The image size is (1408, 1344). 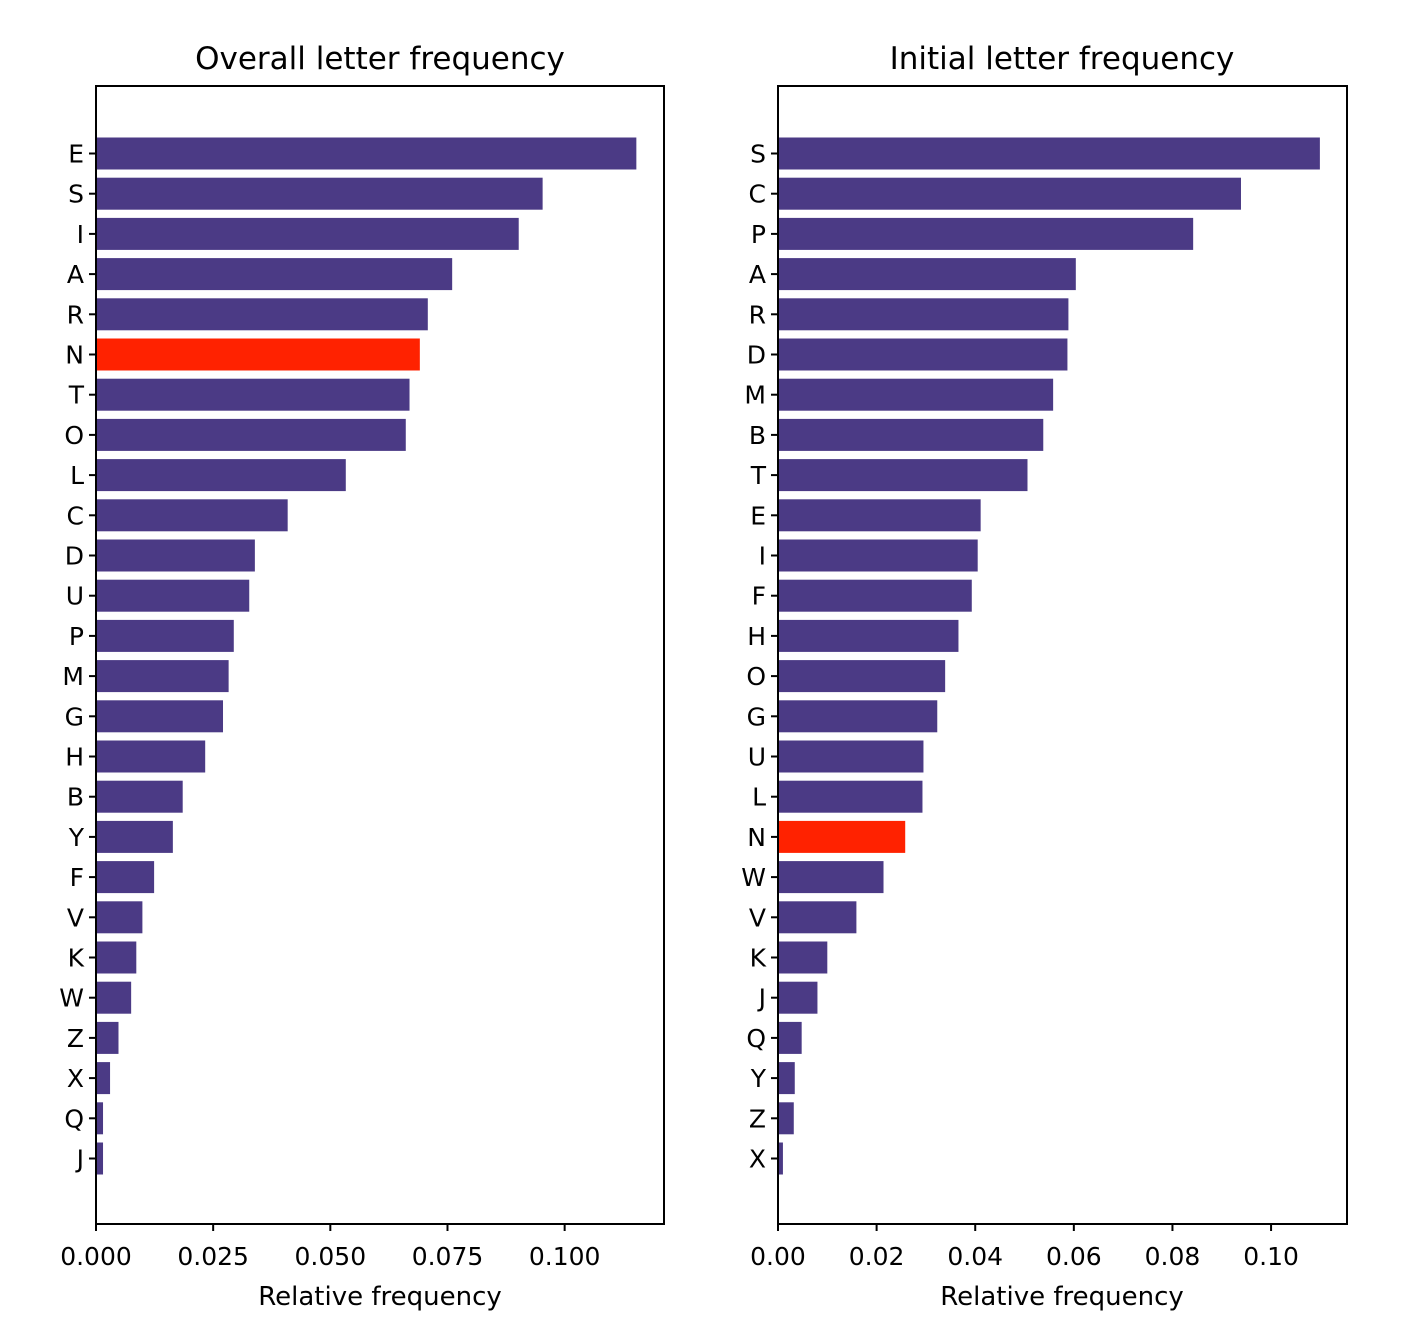 What do you see at coordinates (77, 475) in the screenshot?
I see `y-tick-label: L` at bounding box center [77, 475].